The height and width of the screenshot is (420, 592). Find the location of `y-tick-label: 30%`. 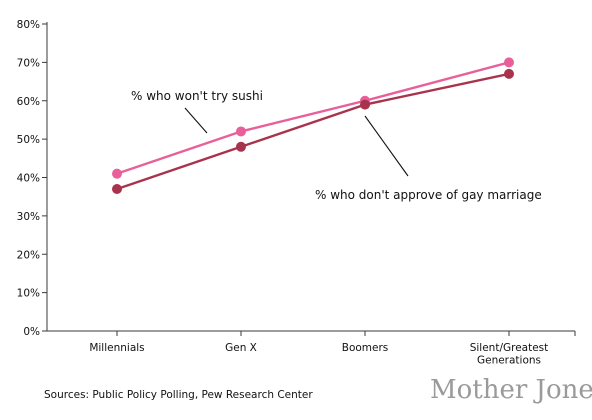

y-tick-label: 30% is located at coordinates (28, 217).